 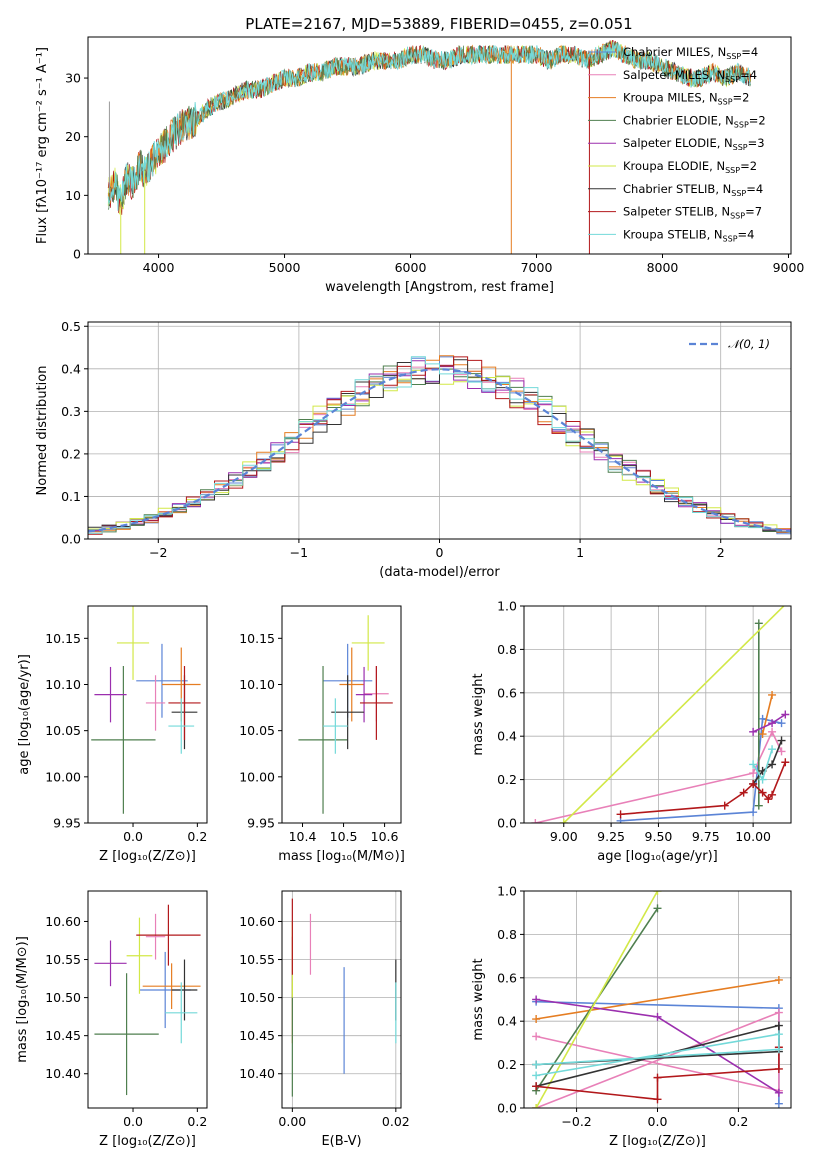 I want to click on y-axis-label: Normed distribution, so click(x=42, y=431).